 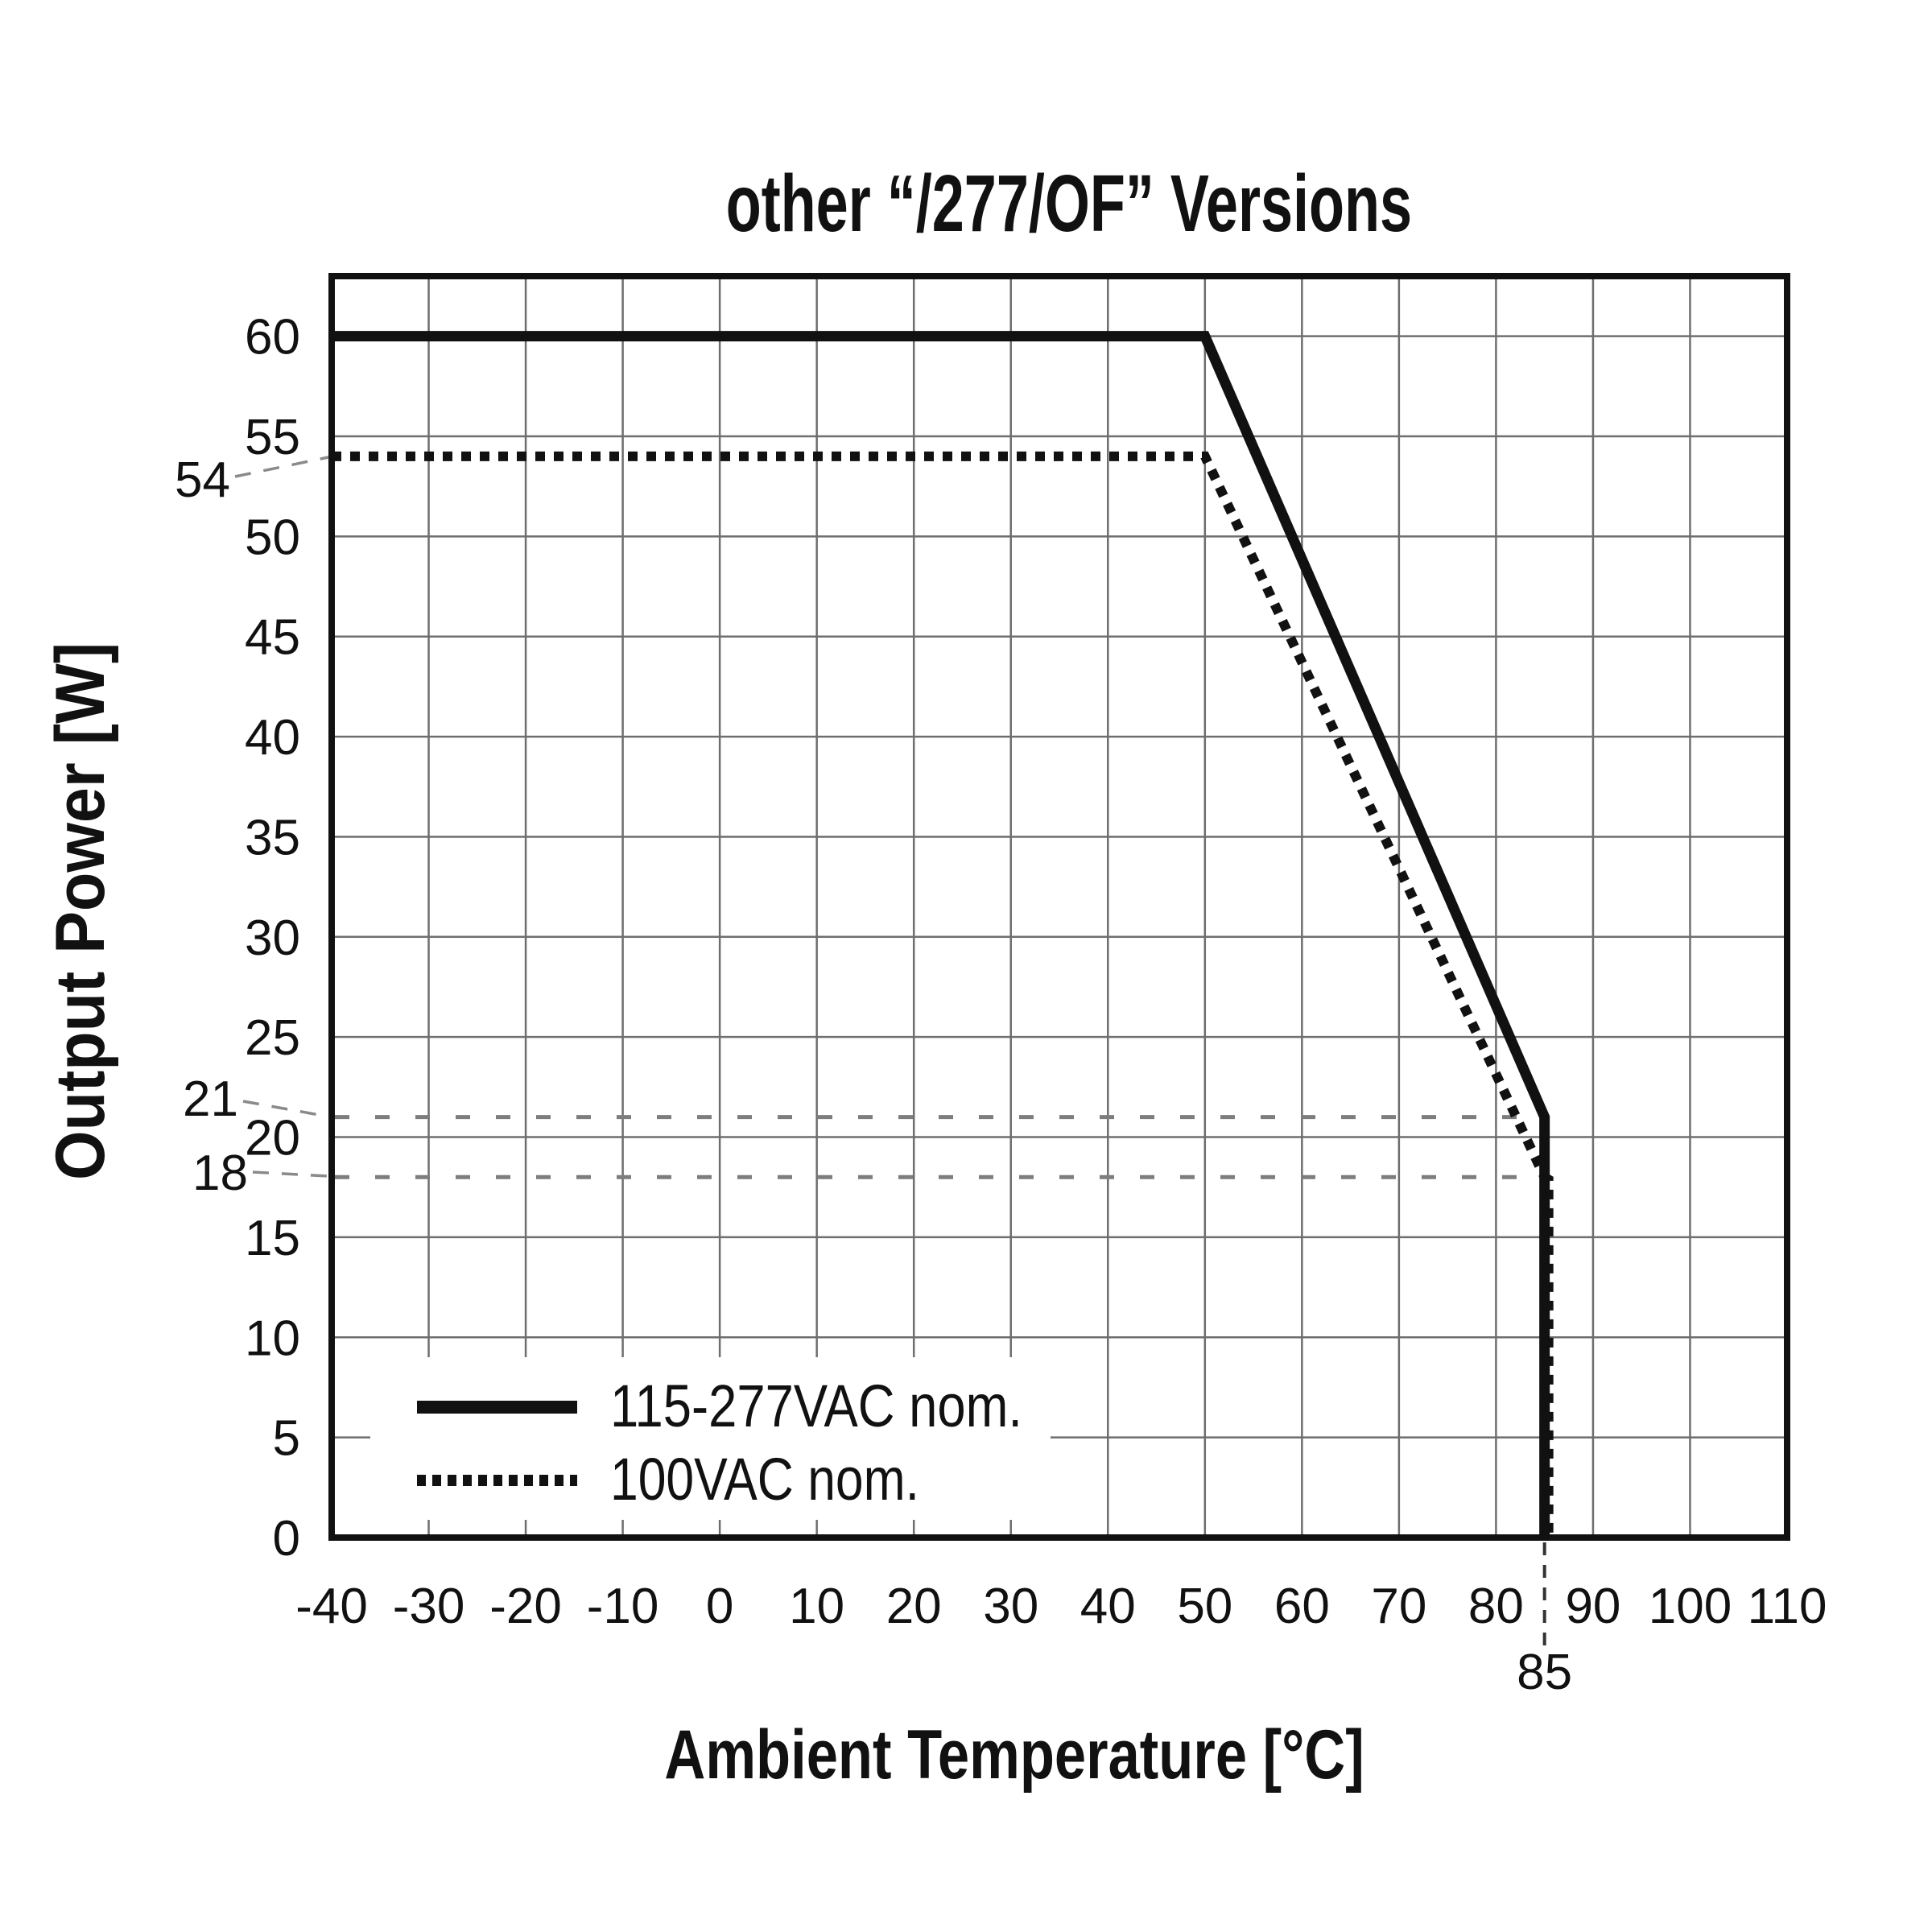 I want to click on x-tick-label: 60, so click(x=1302, y=1606).